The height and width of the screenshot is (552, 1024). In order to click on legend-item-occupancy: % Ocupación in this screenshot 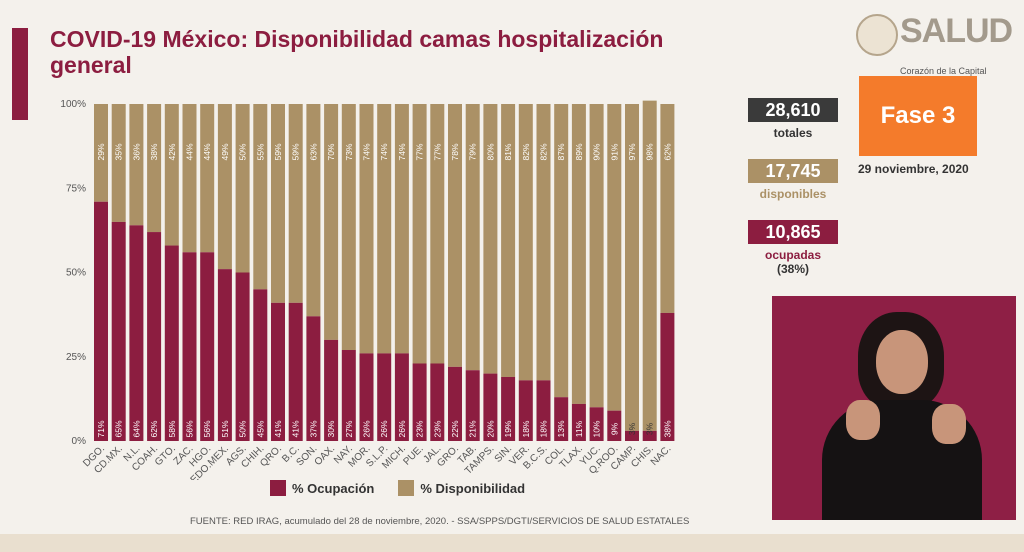, I will do `click(322, 488)`.